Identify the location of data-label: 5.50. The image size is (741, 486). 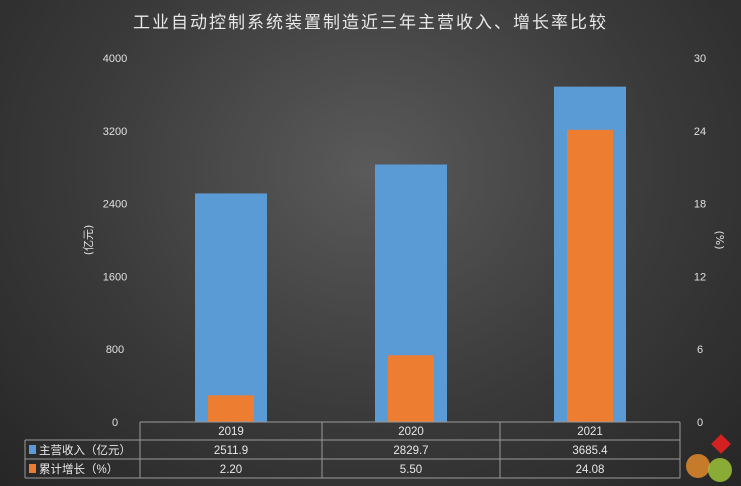
(411, 470).